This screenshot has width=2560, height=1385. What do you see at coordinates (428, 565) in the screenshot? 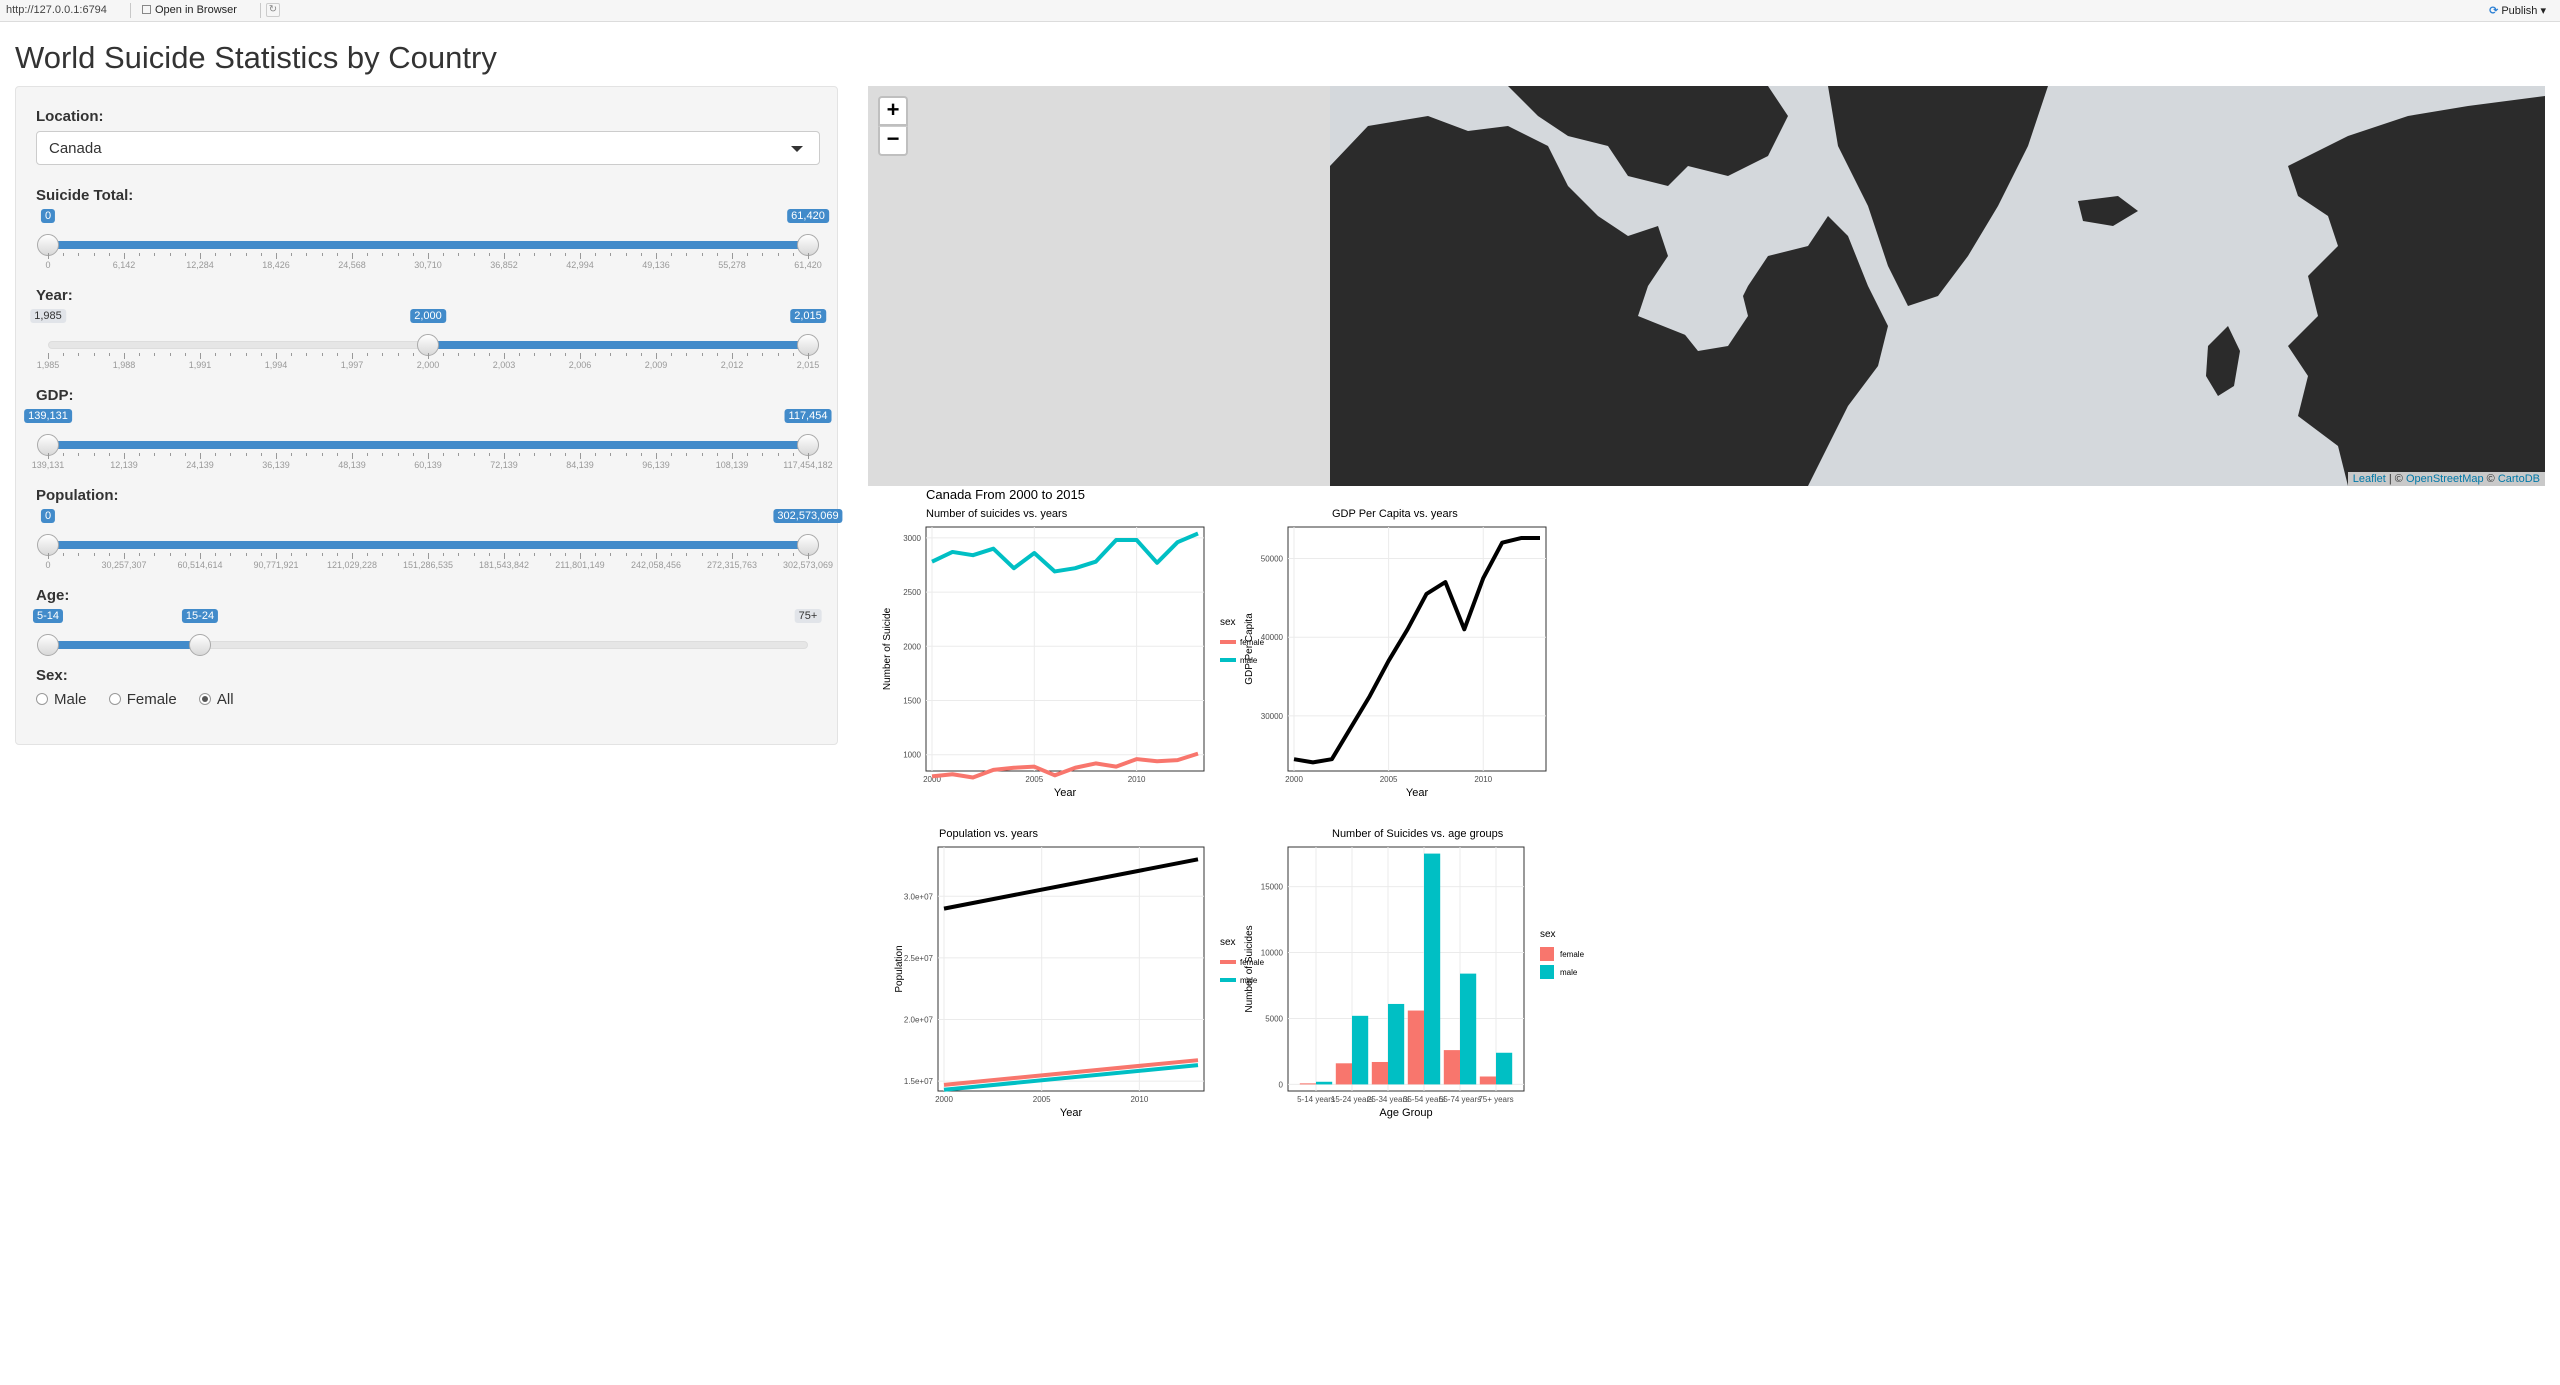
I see `slider-tick-label: 151,286,535` at bounding box center [428, 565].